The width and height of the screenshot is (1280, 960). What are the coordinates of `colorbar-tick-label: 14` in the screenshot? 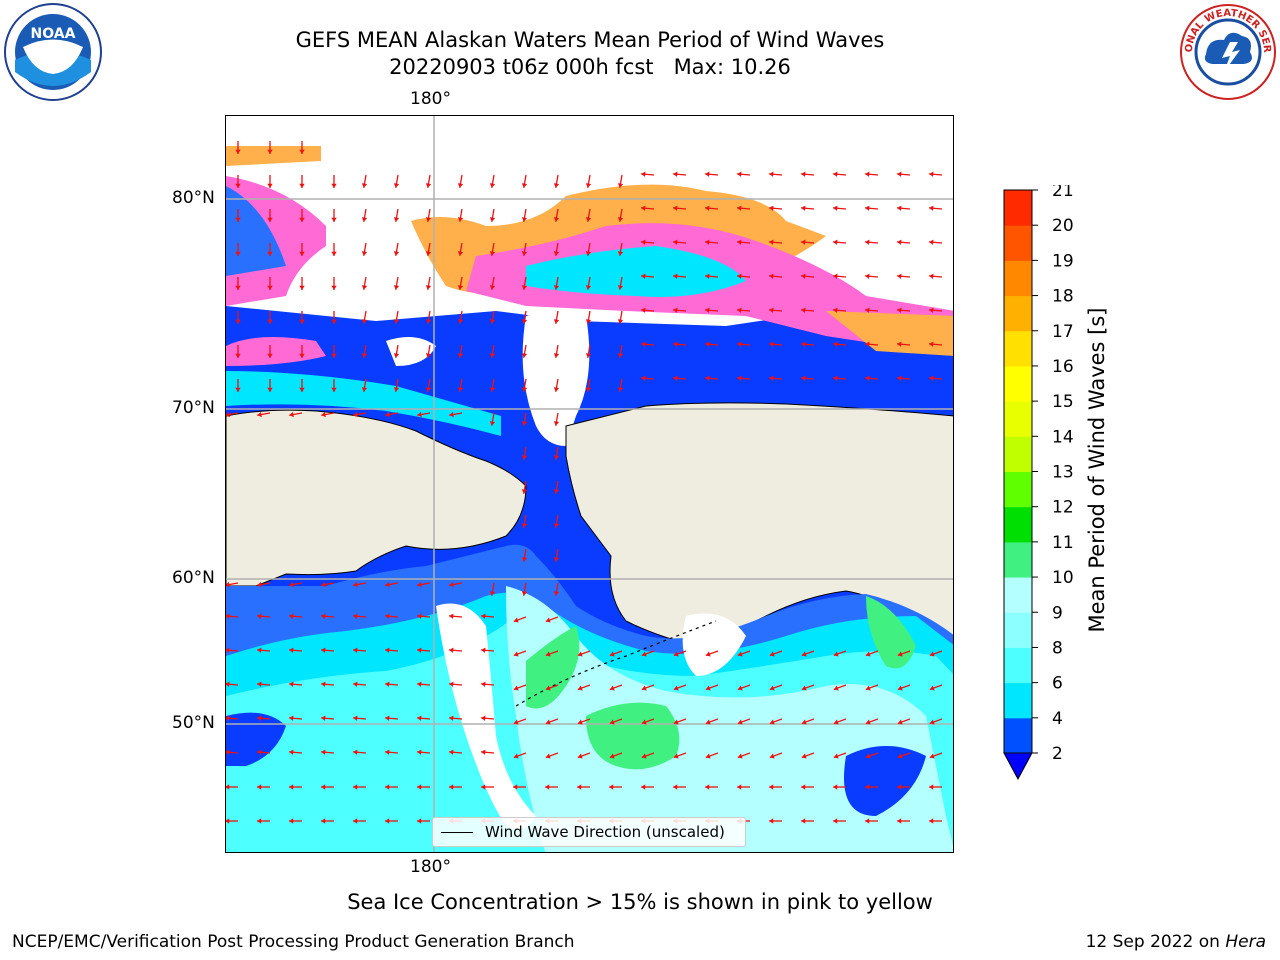 It's located at (1063, 437).